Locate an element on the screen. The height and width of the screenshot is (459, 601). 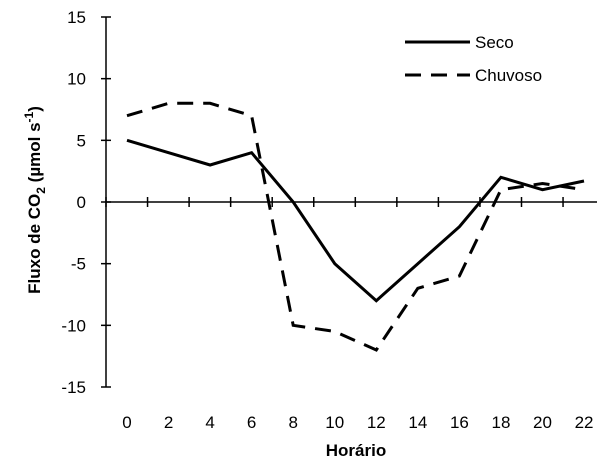
legend-label-seco: Seco is located at coordinates (494, 42).